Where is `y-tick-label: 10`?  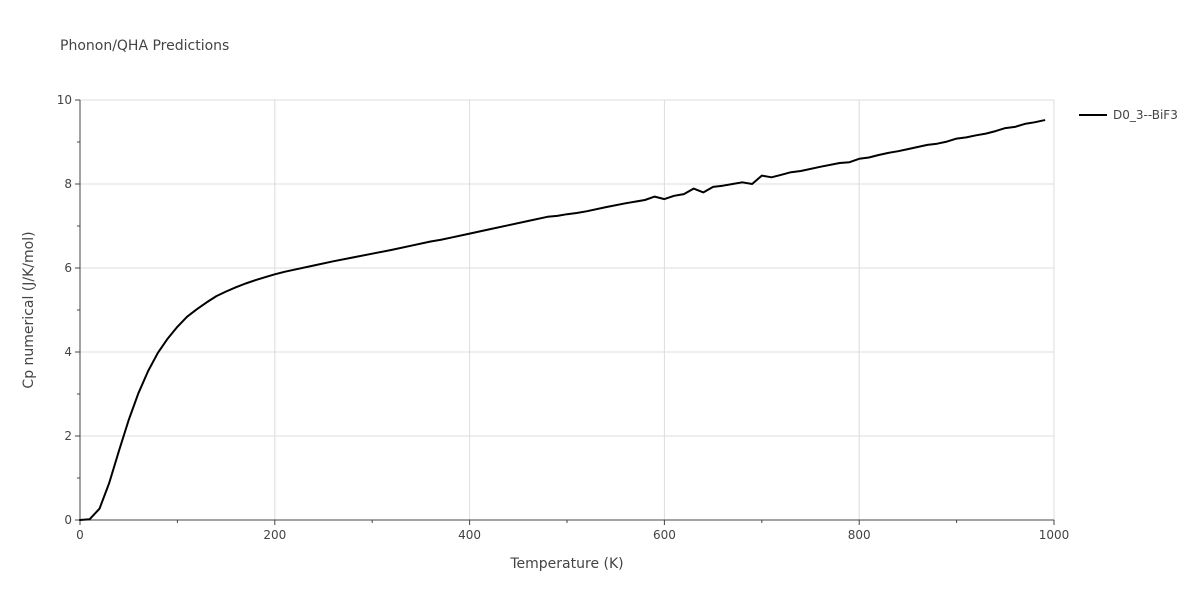 y-tick-label: 10 is located at coordinates (64, 100).